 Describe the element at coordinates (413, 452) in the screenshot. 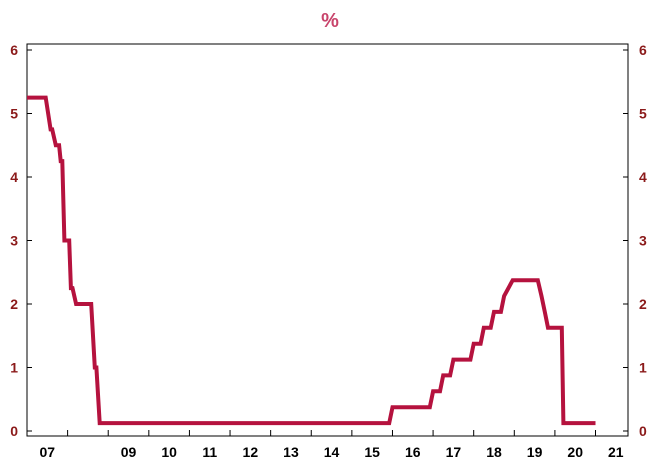

I see `x-tick-label: 16` at that location.